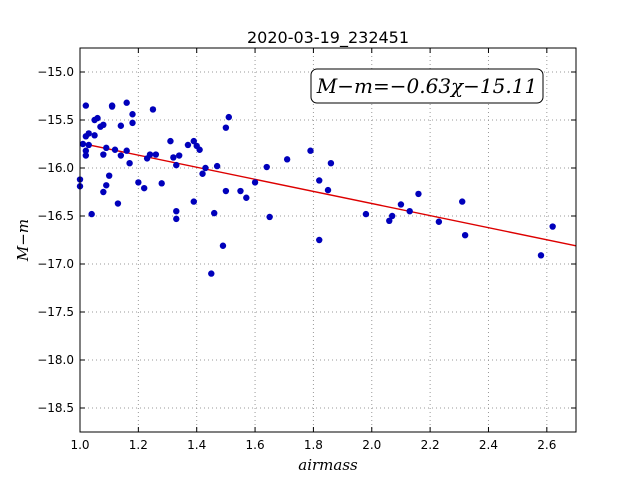 Image resolution: width=640 pixels, height=480 pixels. Describe the element at coordinates (328, 465) in the screenshot. I see `x-axis-label: airmass` at that location.